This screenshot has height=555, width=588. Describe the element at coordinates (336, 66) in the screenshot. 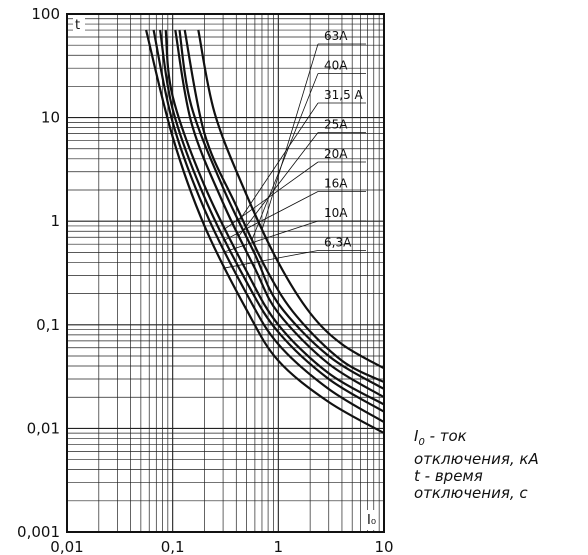

I see `series-label: 40A` at that location.